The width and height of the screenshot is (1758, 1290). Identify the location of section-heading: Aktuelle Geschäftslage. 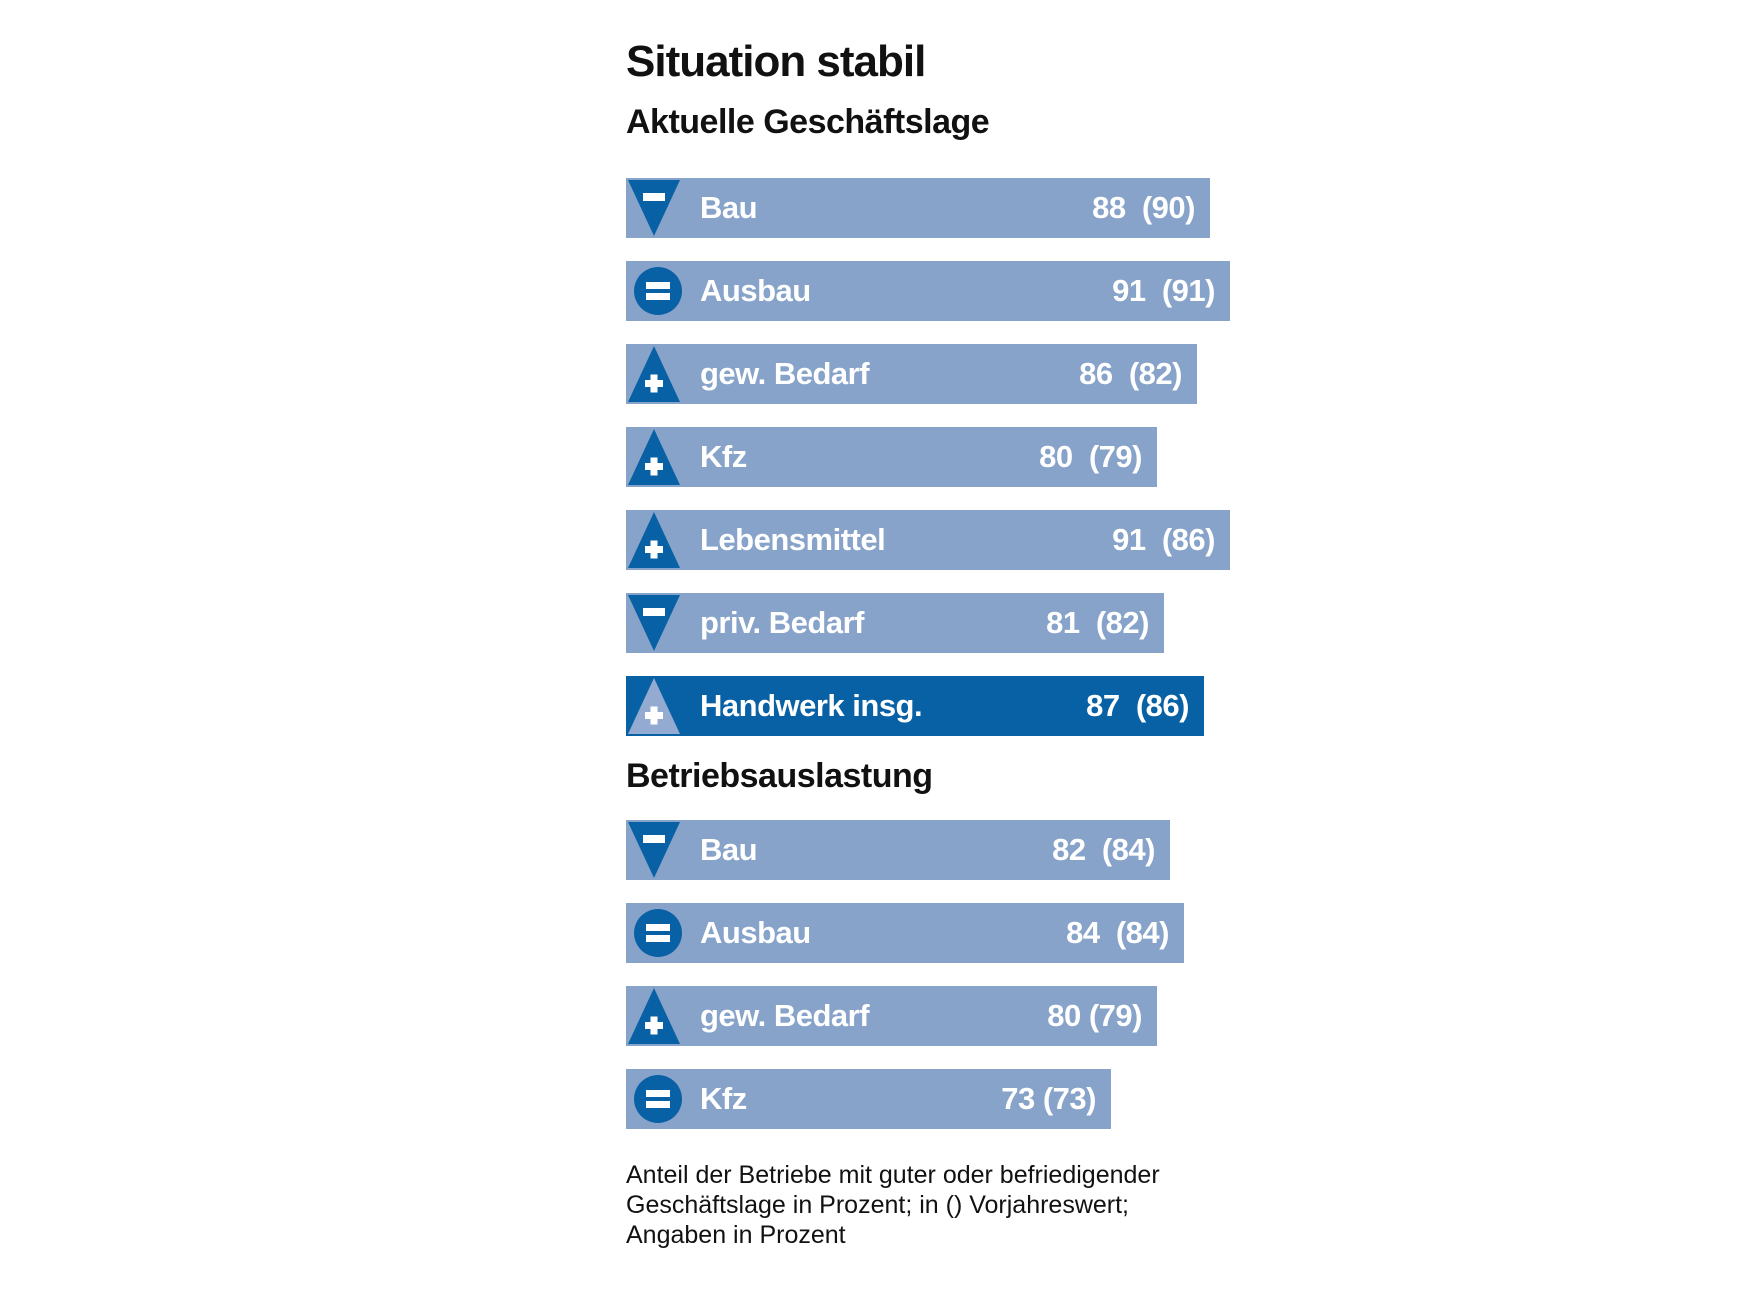
(808, 122).